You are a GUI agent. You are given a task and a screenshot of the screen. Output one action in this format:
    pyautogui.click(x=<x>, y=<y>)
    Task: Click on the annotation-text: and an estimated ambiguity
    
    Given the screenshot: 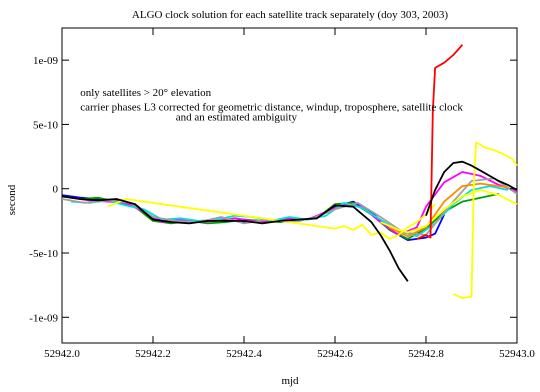 What is the action you would take?
    pyautogui.click(x=237, y=118)
    